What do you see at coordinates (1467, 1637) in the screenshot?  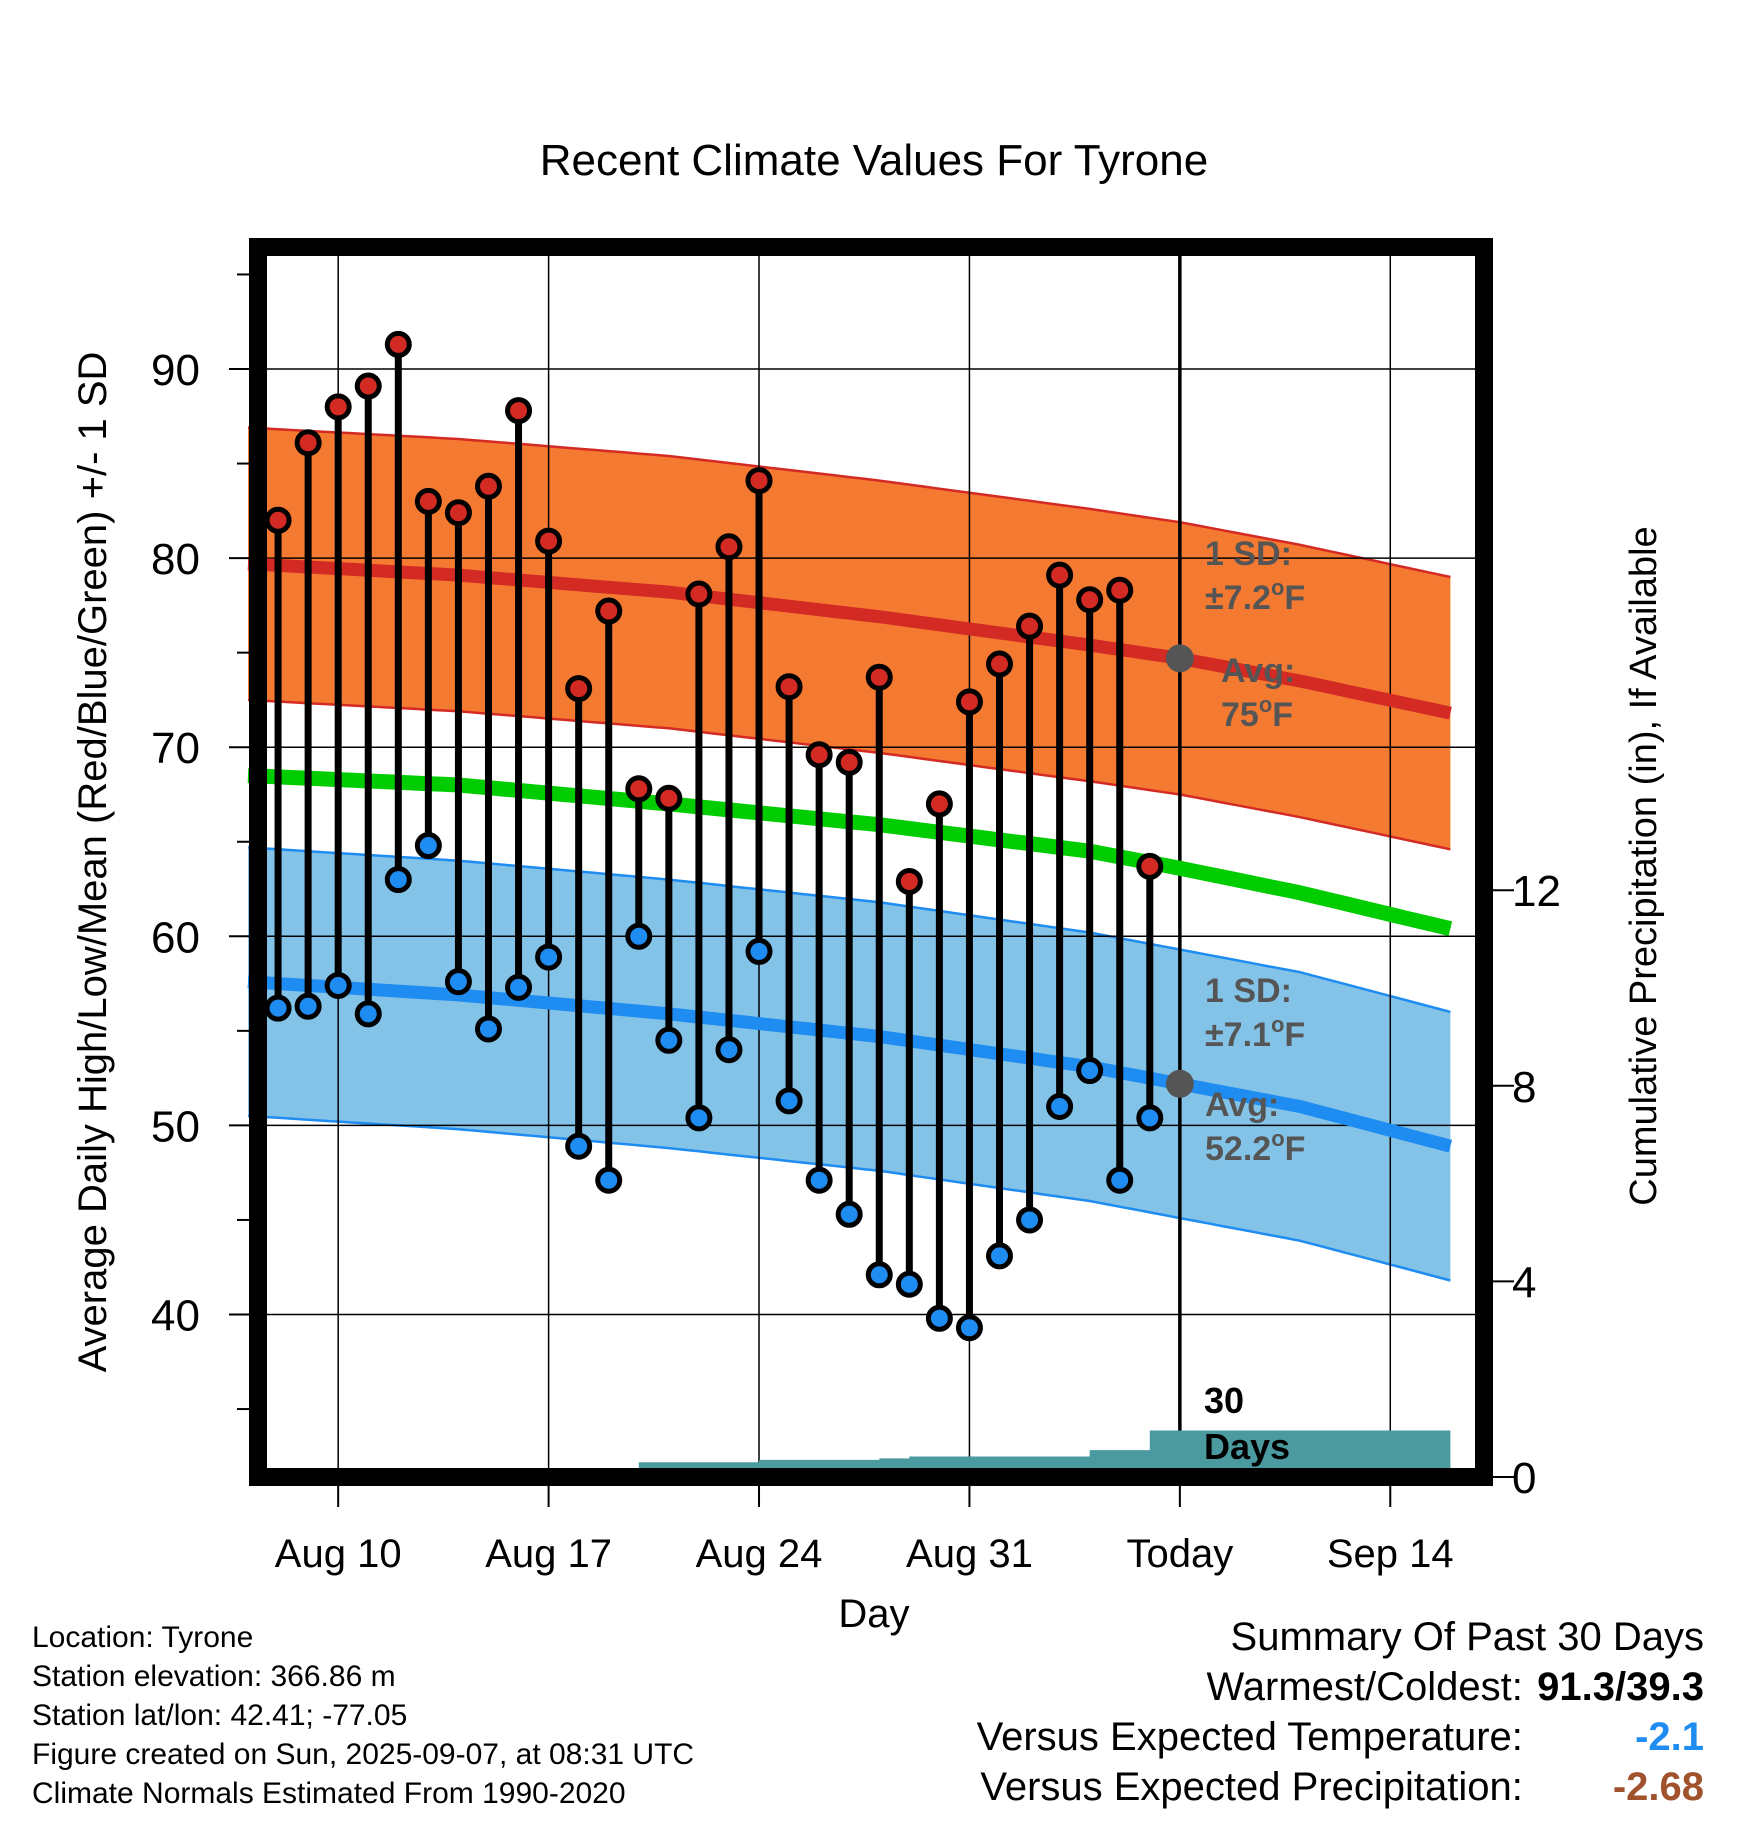 I see `summary-title: Summary Of Past 30 Days` at bounding box center [1467, 1637].